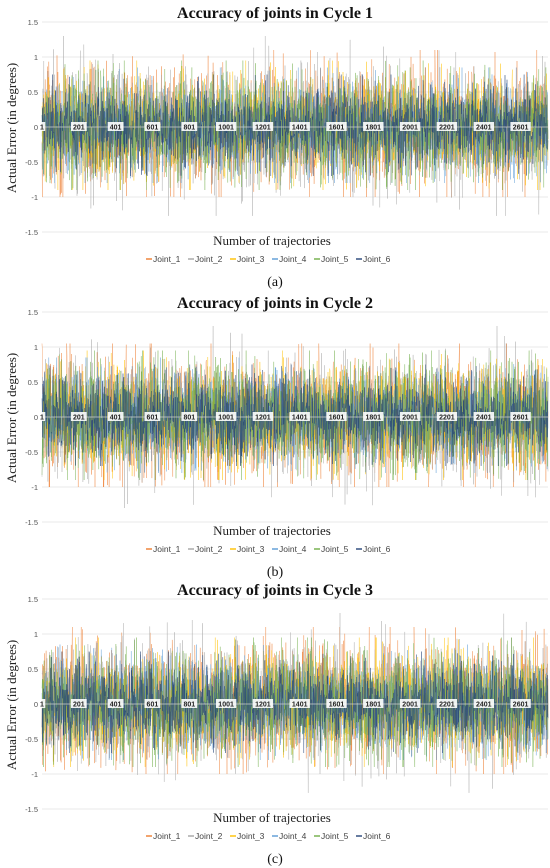  What do you see at coordinates (263, 128) in the screenshot?
I see `x-tick-label: 1201` at bounding box center [263, 128].